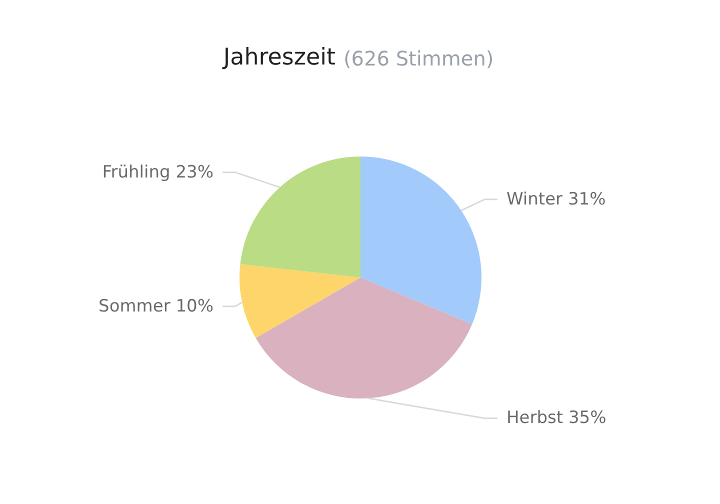 Image resolution: width=720 pixels, height=504 pixels. I want to click on slice-label: Herbst 35%, so click(556, 418).